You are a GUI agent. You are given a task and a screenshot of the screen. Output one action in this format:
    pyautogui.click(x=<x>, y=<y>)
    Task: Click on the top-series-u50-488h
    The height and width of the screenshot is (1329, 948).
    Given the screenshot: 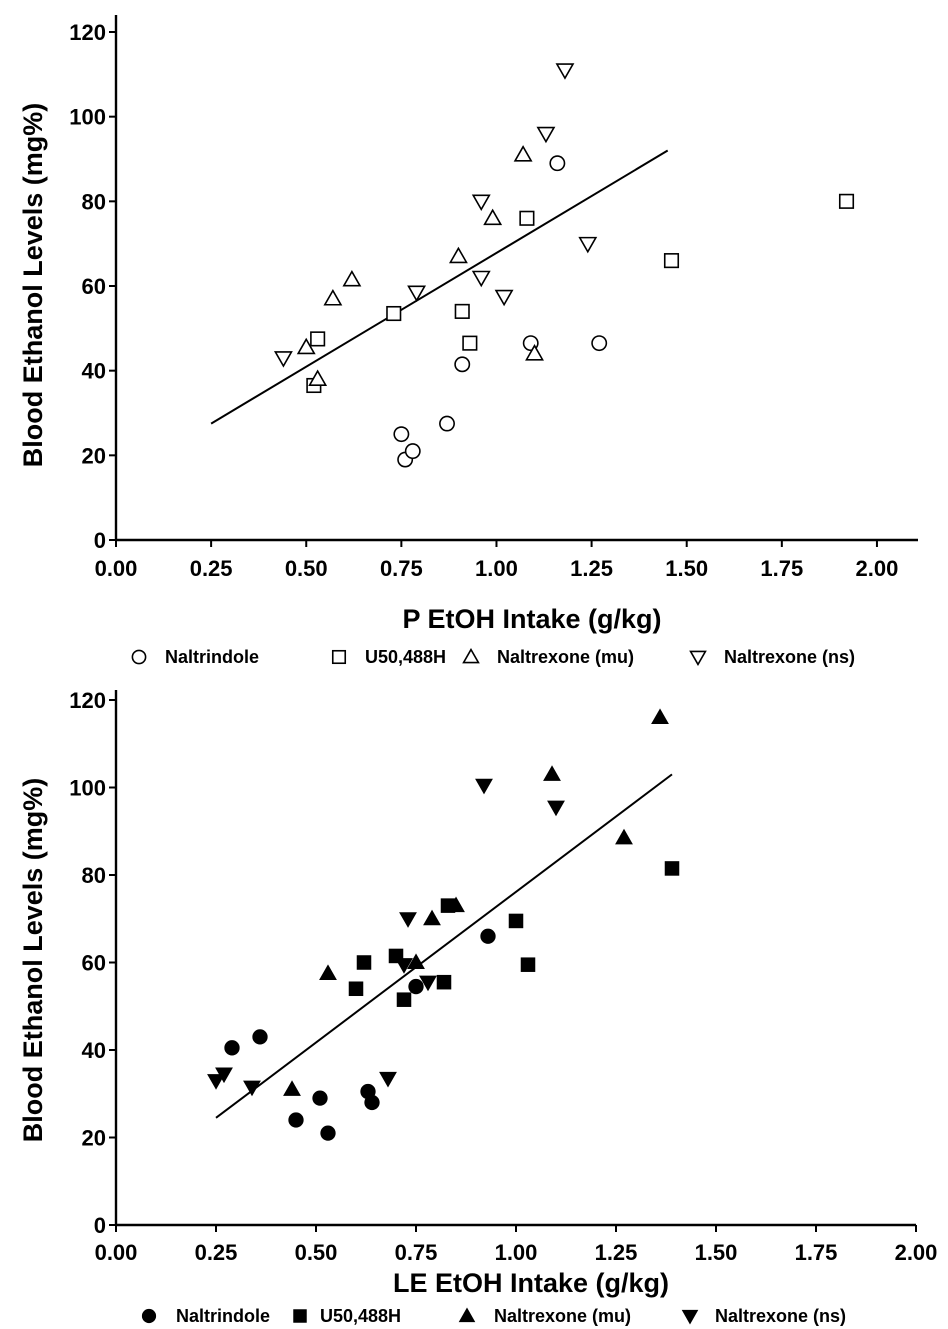 What is the action you would take?
    pyautogui.click(x=580, y=293)
    